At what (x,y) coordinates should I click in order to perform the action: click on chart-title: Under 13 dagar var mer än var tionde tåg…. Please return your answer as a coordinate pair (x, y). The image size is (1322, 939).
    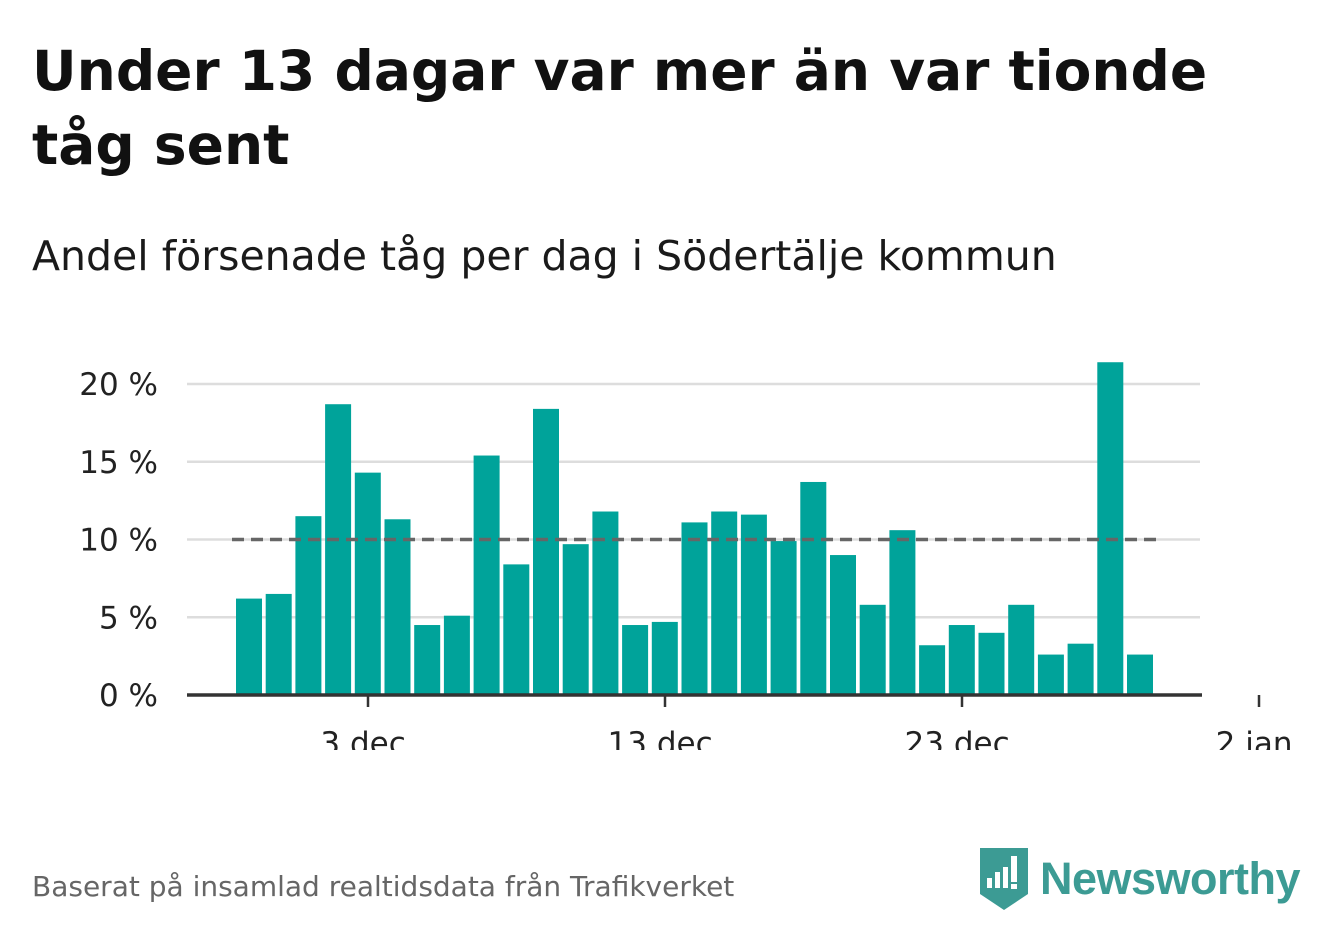
    Looking at the image, I should click on (620, 108).